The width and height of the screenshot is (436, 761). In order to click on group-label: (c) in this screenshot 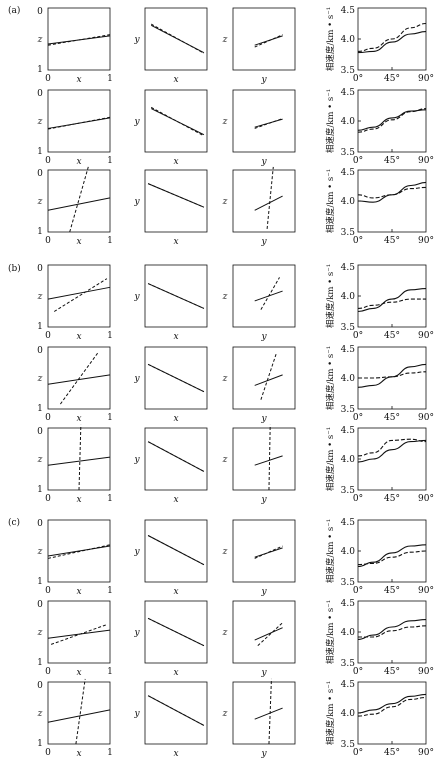, I will do `click(14, 522)`.